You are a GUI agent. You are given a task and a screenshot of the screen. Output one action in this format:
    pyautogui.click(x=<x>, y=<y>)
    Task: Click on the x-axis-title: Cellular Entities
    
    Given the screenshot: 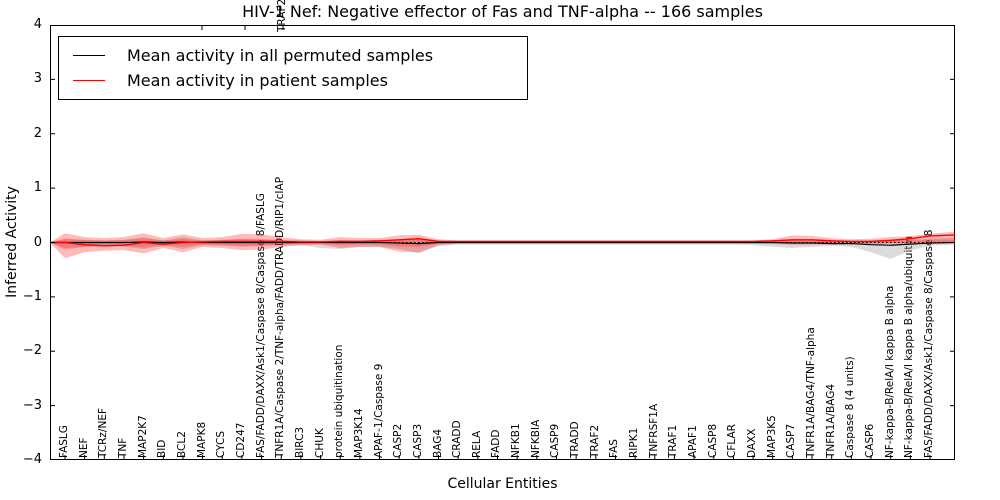 What is the action you would take?
    pyautogui.click(x=502, y=484)
    